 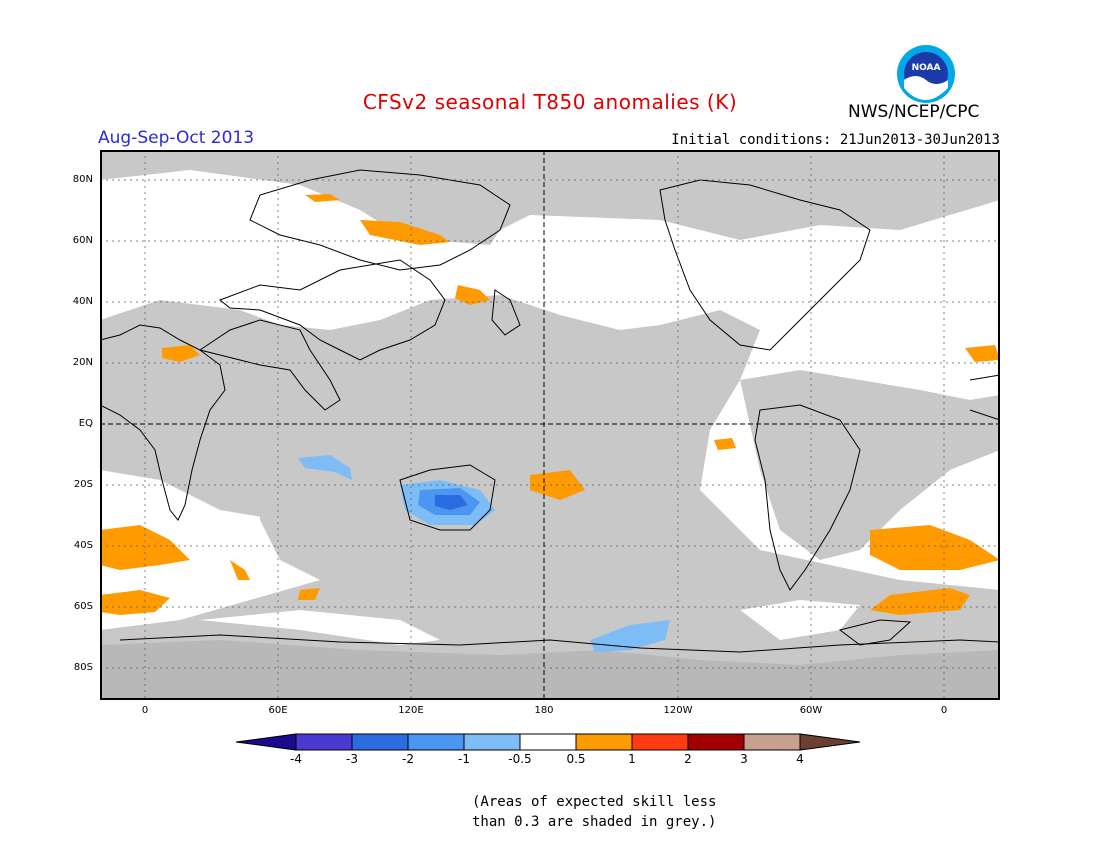 I want to click on lat-label: 40N, so click(x=82, y=301).